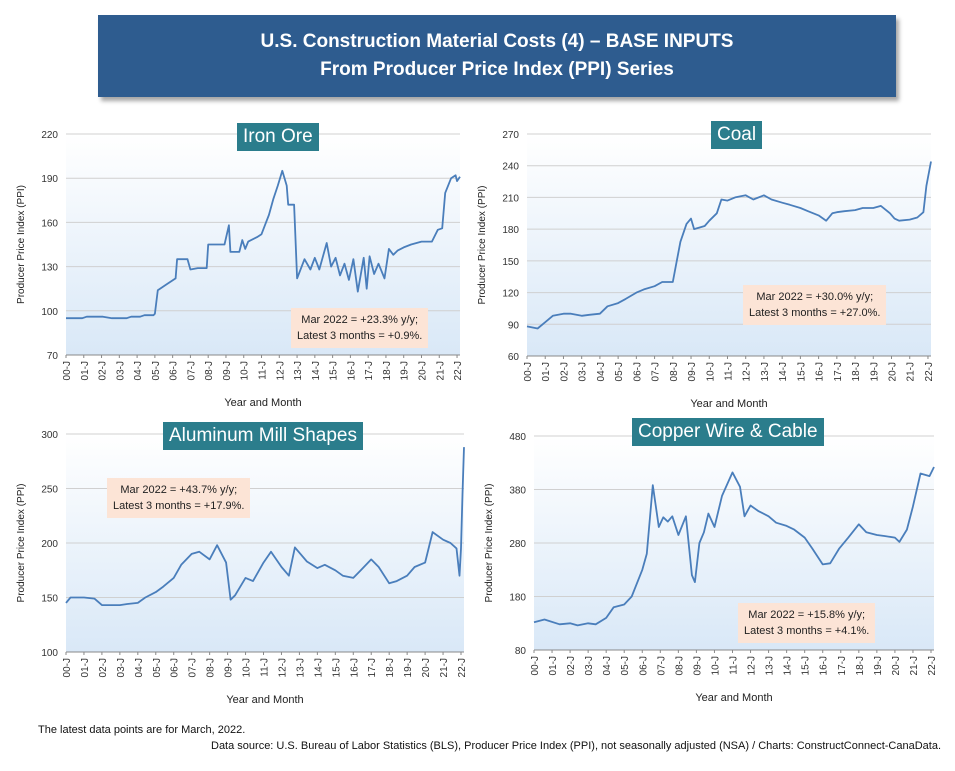  Describe the element at coordinates (807, 631) in the screenshot. I see `callout-line-2: Latest 3 months = +4.1%.` at that location.